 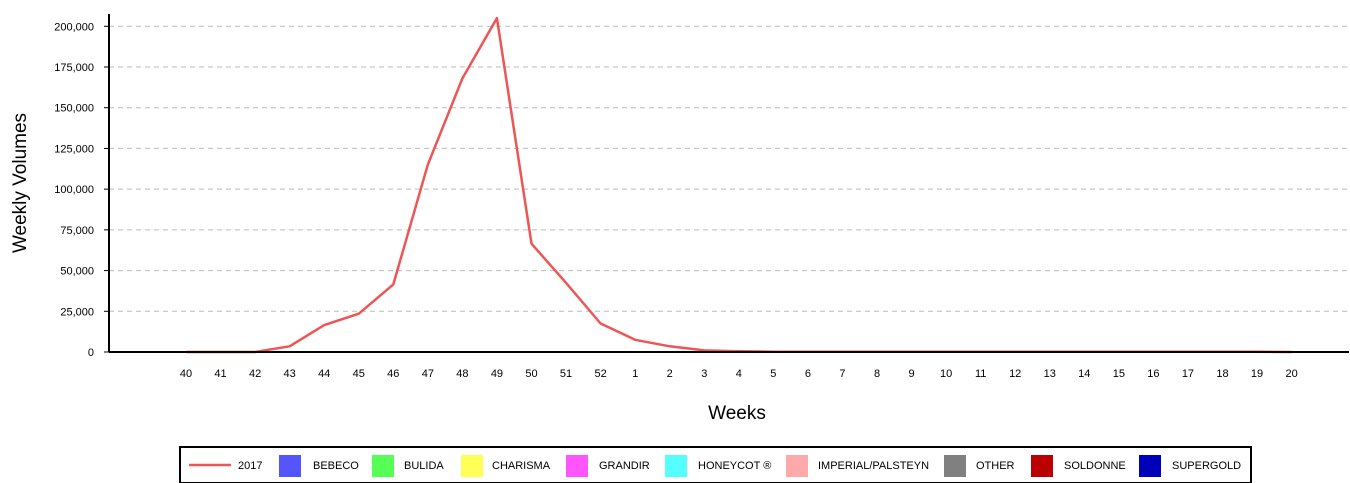 I want to click on x-tick-label: 9, so click(x=911, y=374).